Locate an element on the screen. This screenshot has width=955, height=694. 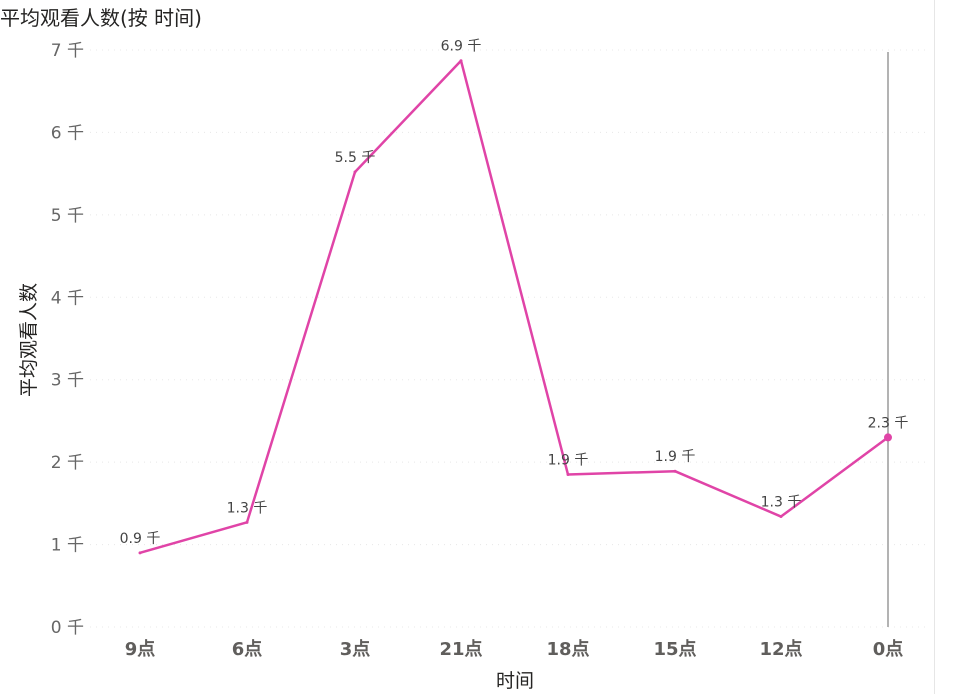
chart-title: 平均观看人数(按 时间) is located at coordinates (101, 18).